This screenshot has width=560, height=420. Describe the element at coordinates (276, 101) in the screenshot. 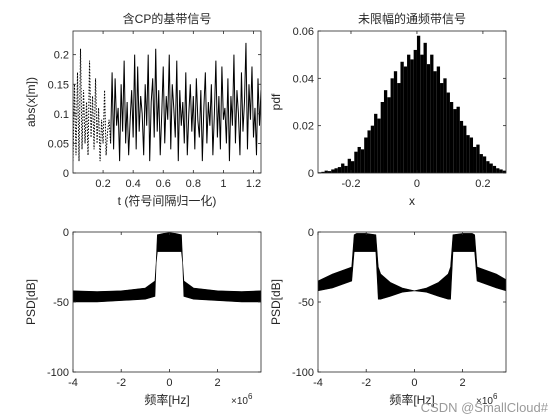

I see `y-axis-label: pdf` at that location.